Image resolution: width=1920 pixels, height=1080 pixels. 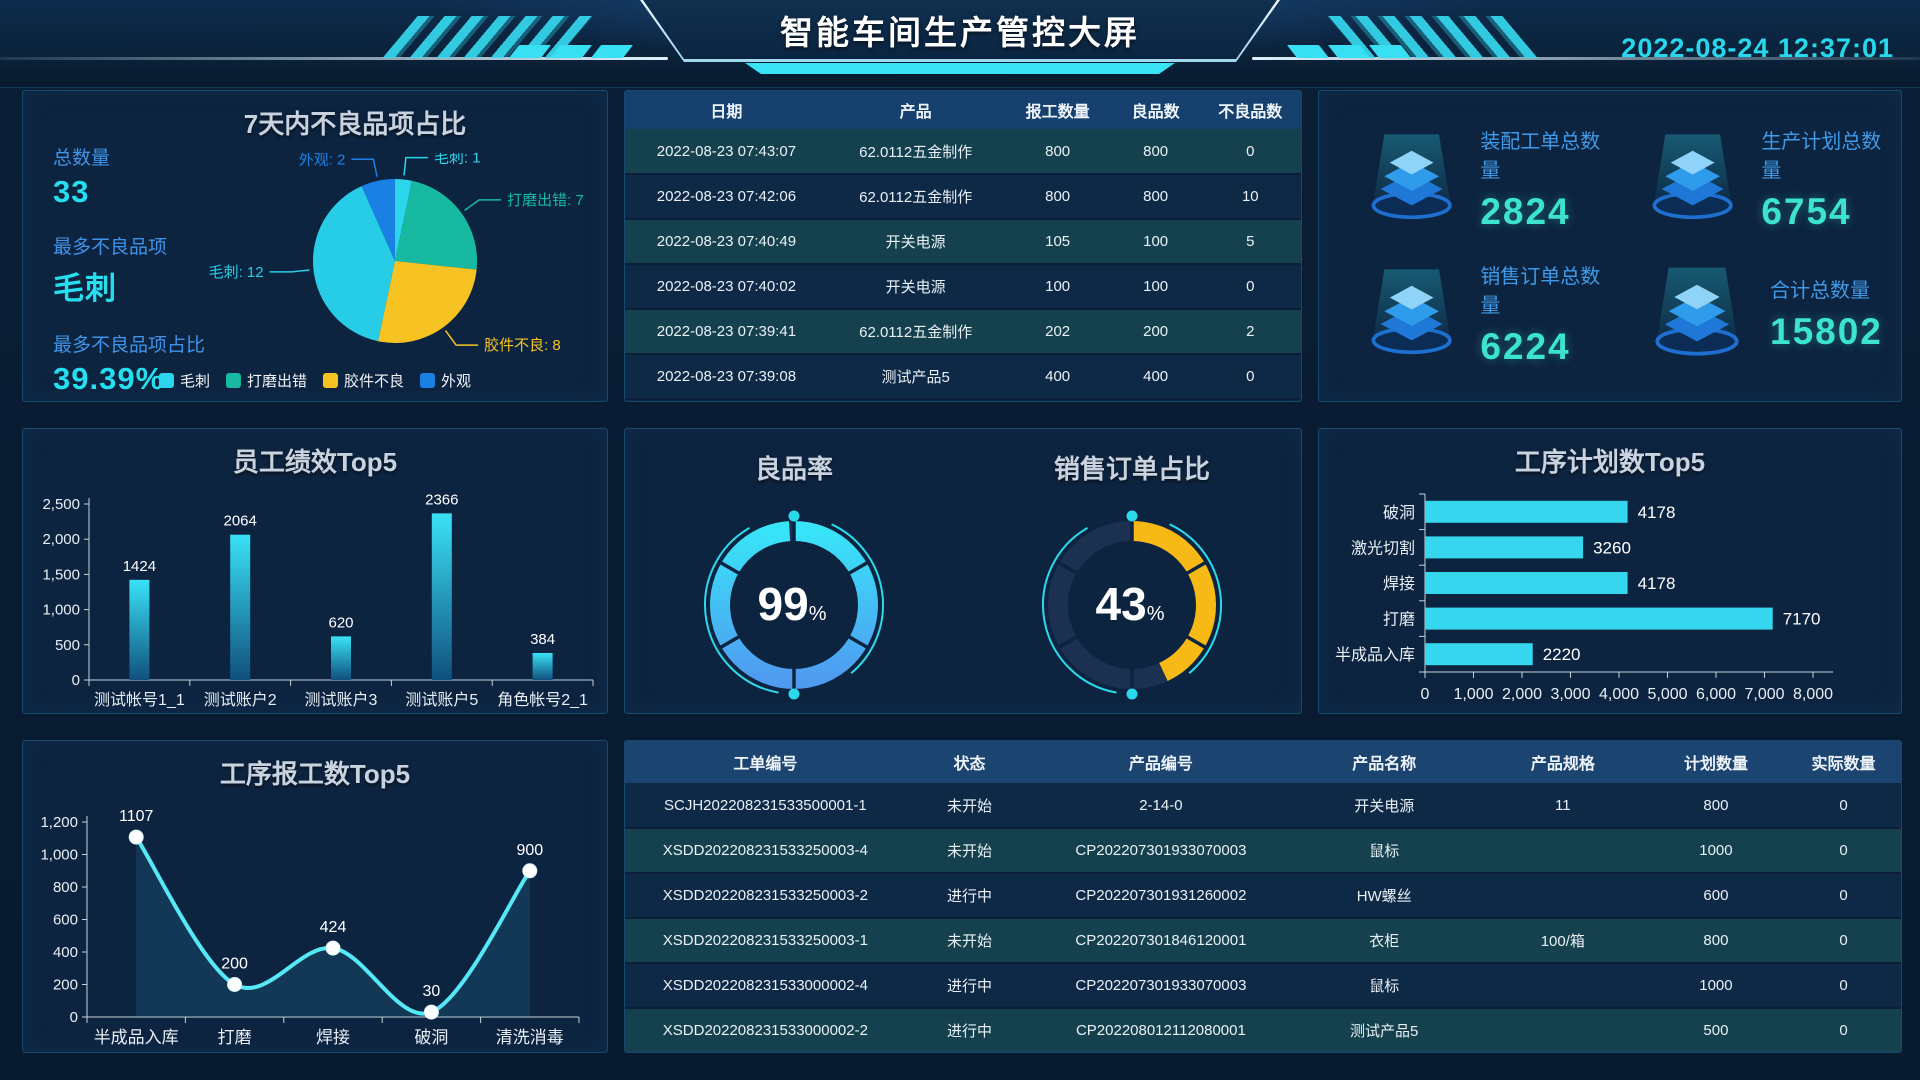 What do you see at coordinates (1586, 58) in the screenshot?
I see `header-line-right` at bounding box center [1586, 58].